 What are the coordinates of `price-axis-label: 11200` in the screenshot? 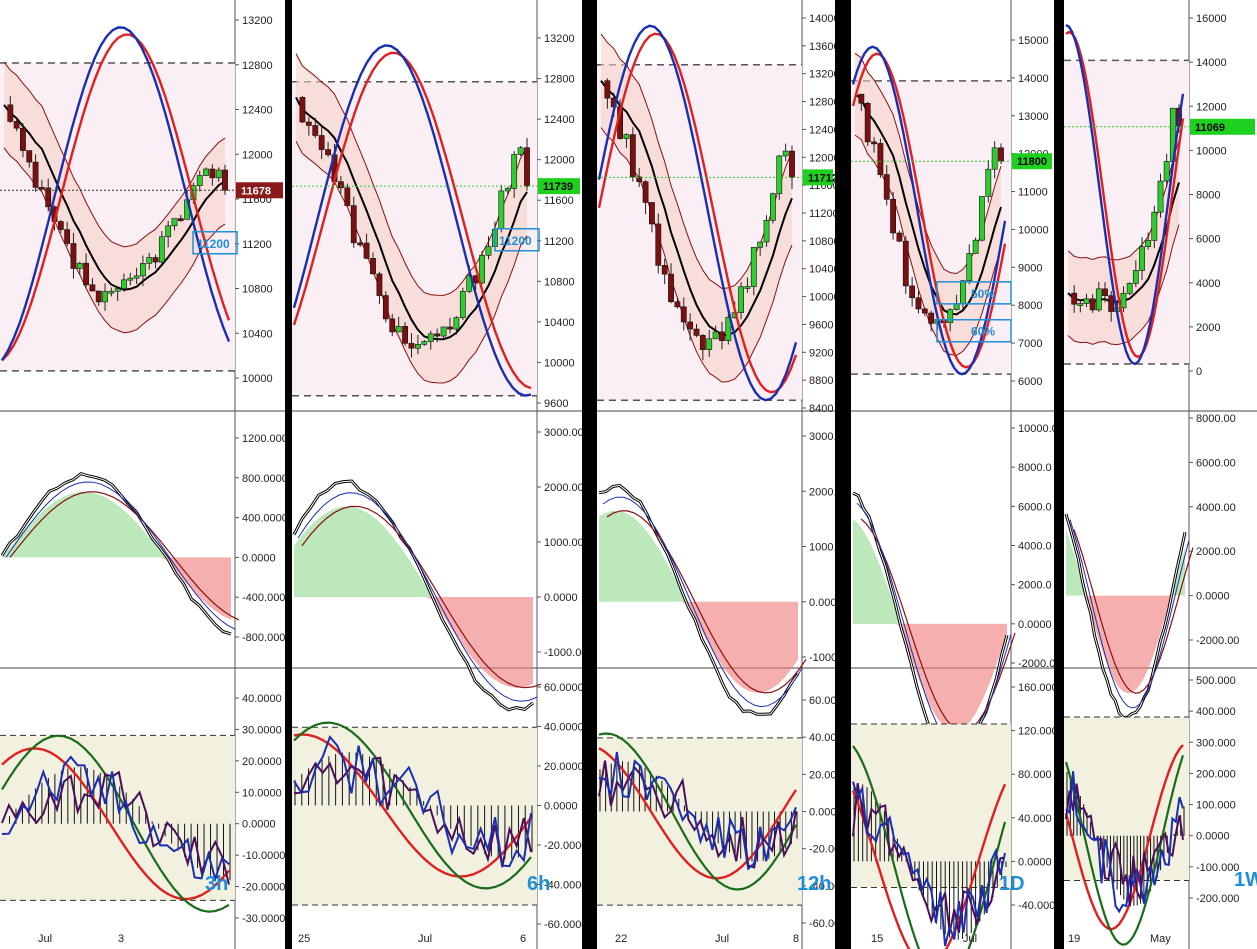 It's located at (559, 242).